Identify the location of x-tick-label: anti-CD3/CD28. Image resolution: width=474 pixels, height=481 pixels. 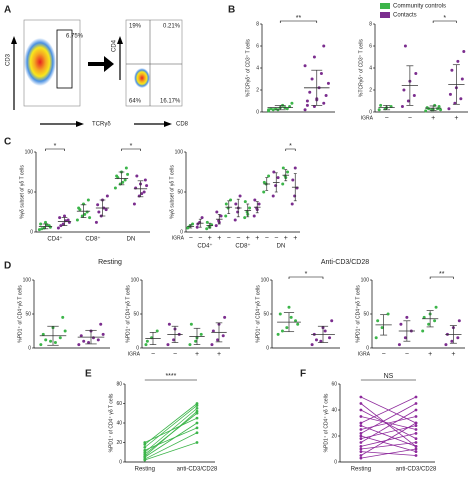
(416, 470).